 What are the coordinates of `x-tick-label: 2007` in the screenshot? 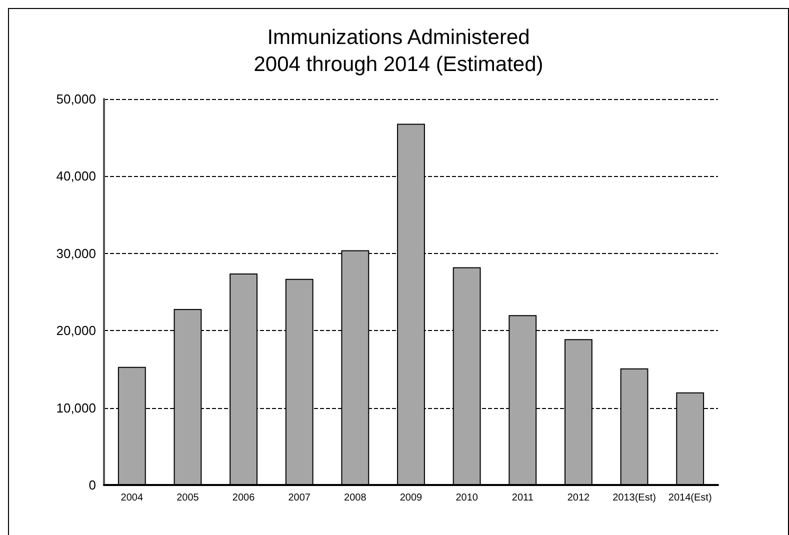 It's located at (299, 498).